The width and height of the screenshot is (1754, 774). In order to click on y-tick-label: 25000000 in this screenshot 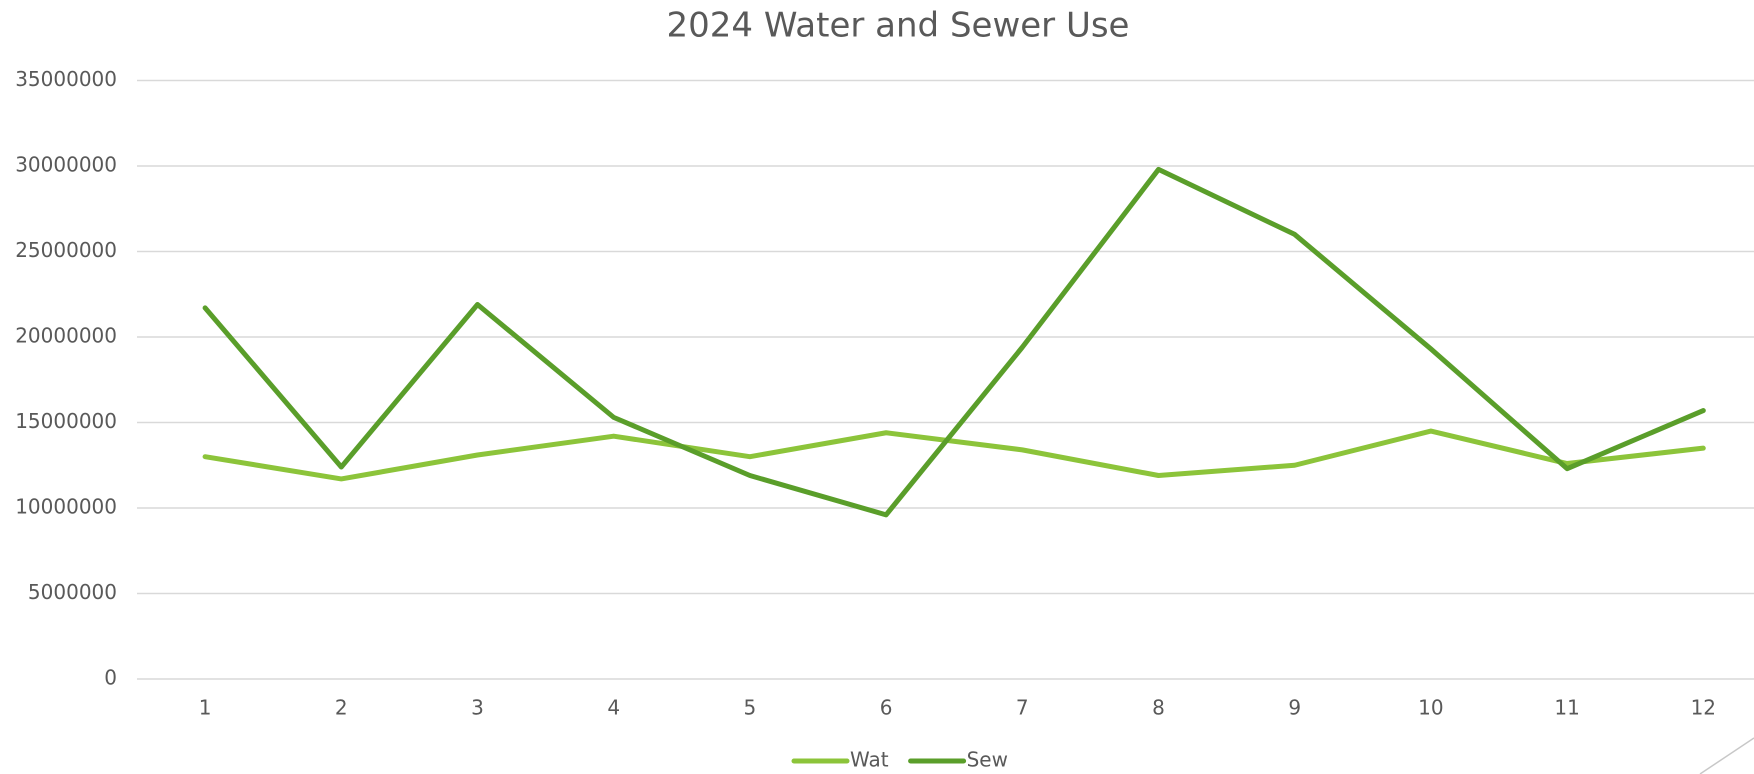, I will do `click(66, 250)`.